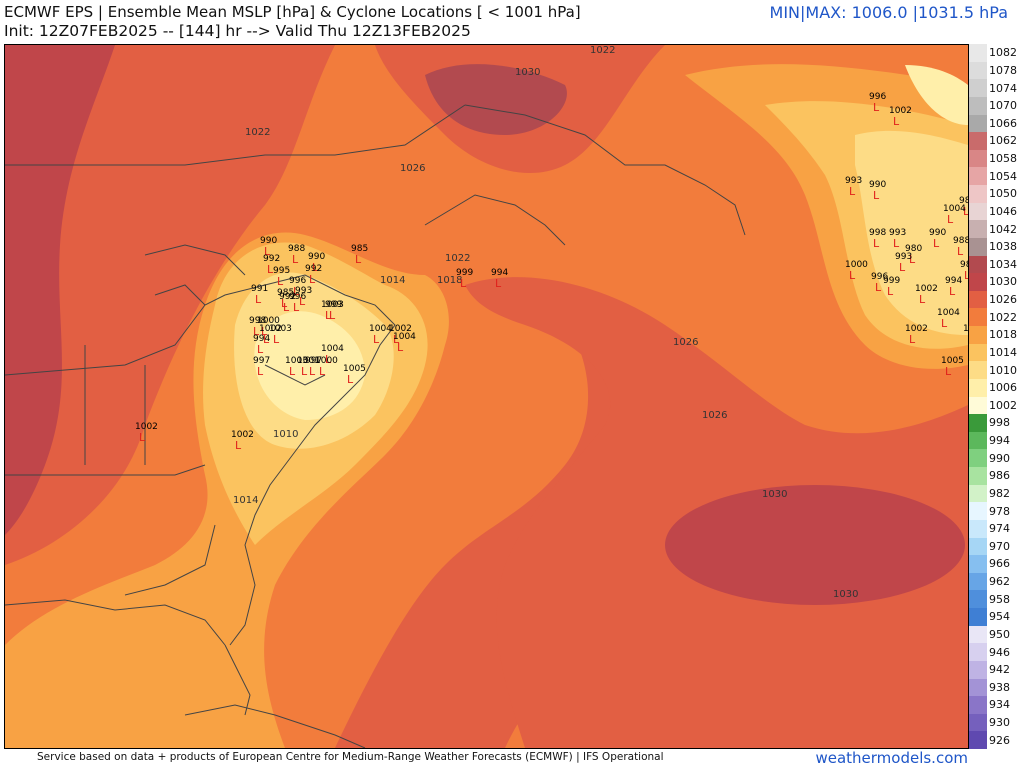  I want to click on colorbar-label: 950, so click(999, 634).